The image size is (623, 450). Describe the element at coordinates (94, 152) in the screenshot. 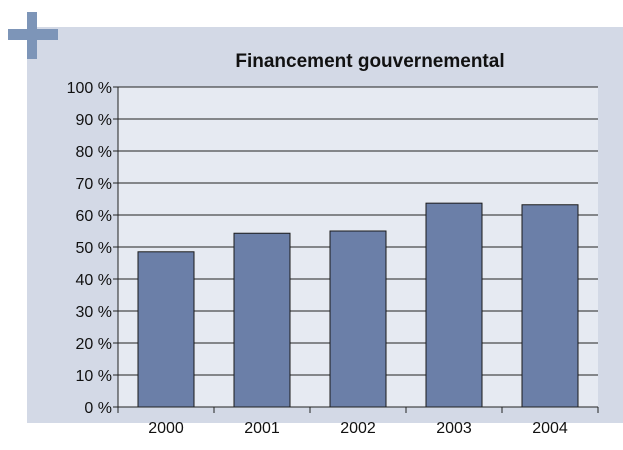

I see `y-tick-label: 80 %` at that location.